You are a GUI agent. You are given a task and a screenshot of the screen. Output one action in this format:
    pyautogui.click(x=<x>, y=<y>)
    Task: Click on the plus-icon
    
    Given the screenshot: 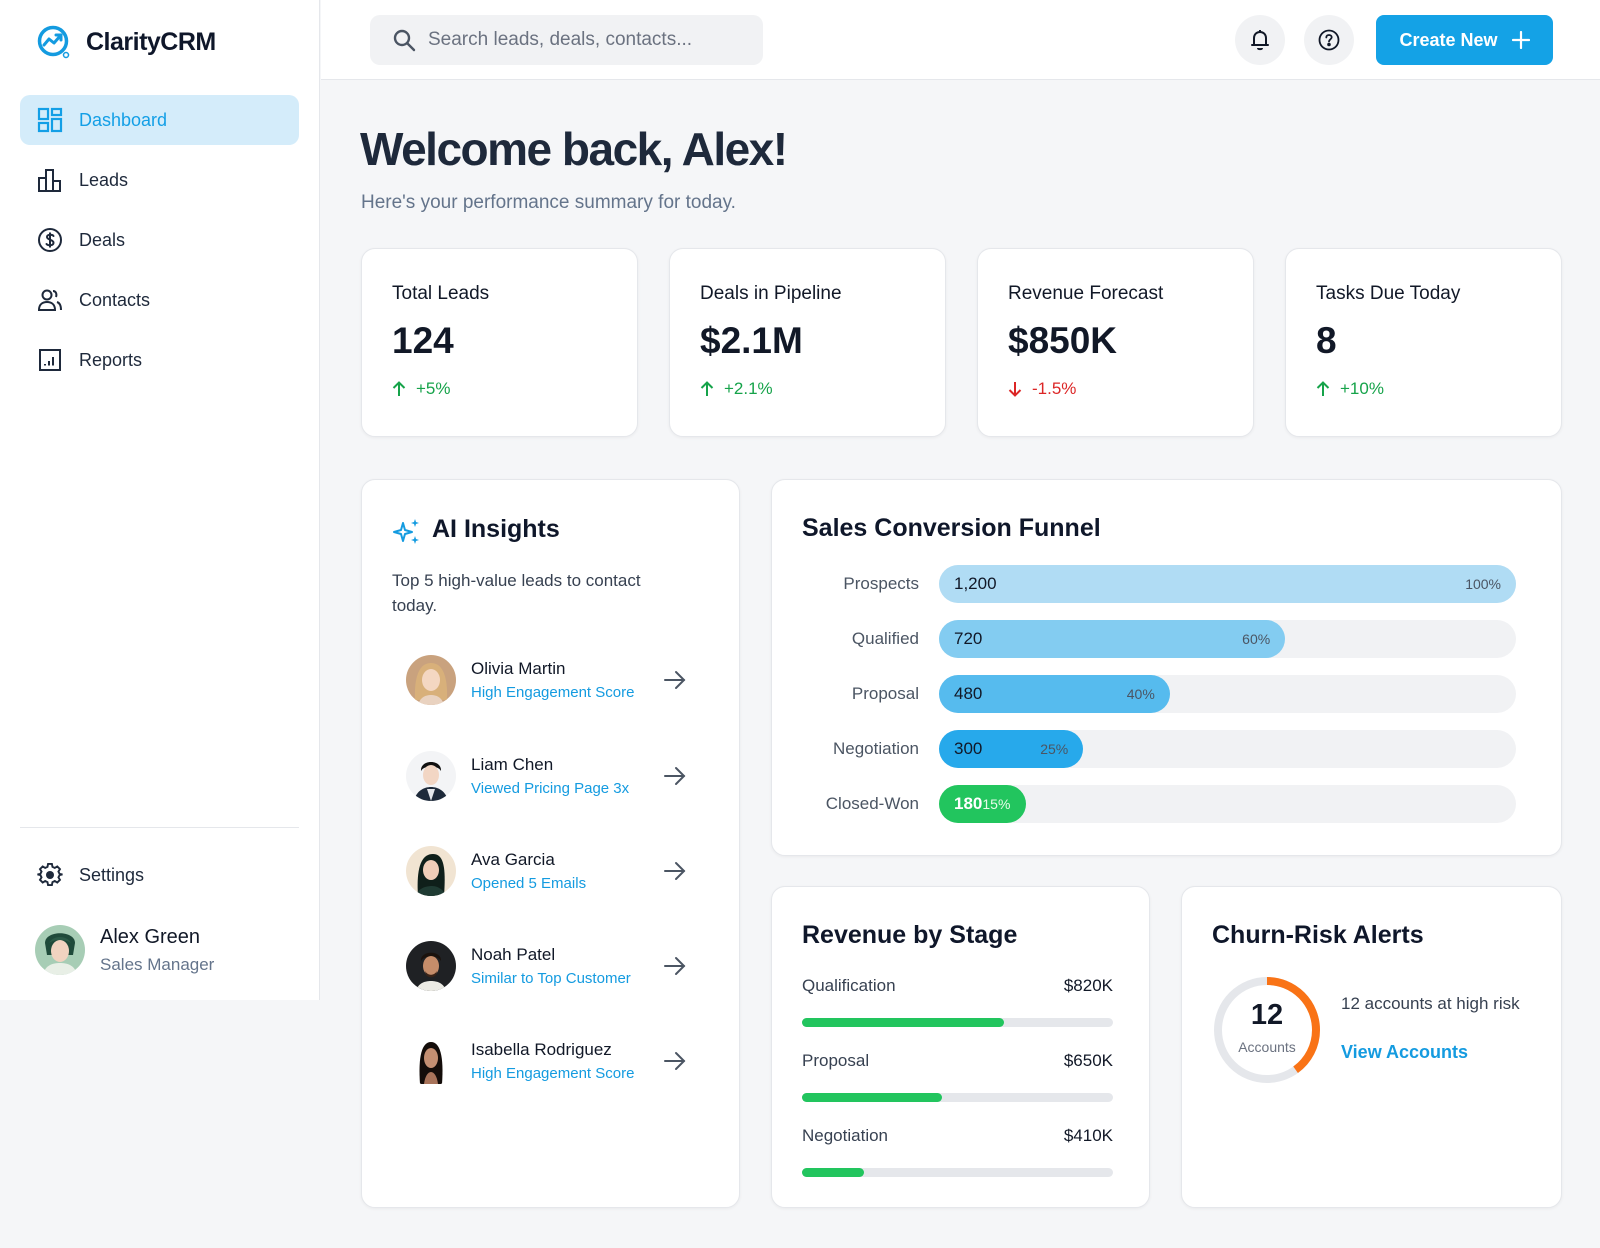 What is the action you would take?
    pyautogui.click(x=1520, y=40)
    